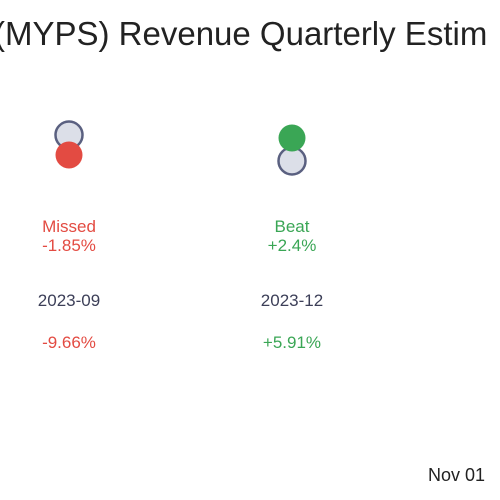 The image size is (500, 500). What do you see at coordinates (69, 342) in the screenshot?
I see `change-percent: -9.66%` at bounding box center [69, 342].